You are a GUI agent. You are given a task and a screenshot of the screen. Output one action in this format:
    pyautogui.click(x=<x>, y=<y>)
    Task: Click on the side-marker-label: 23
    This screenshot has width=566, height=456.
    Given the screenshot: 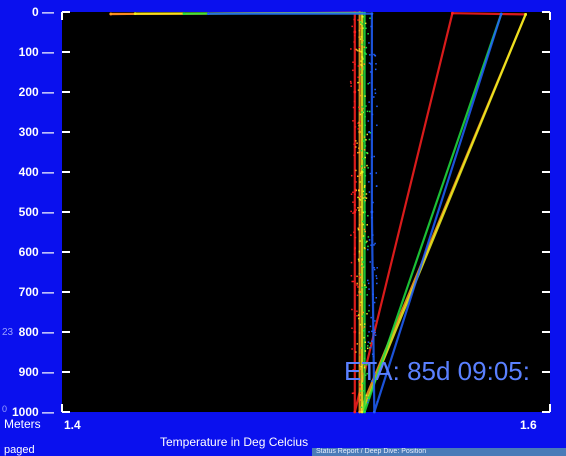 What is the action you would take?
    pyautogui.click(x=8, y=332)
    